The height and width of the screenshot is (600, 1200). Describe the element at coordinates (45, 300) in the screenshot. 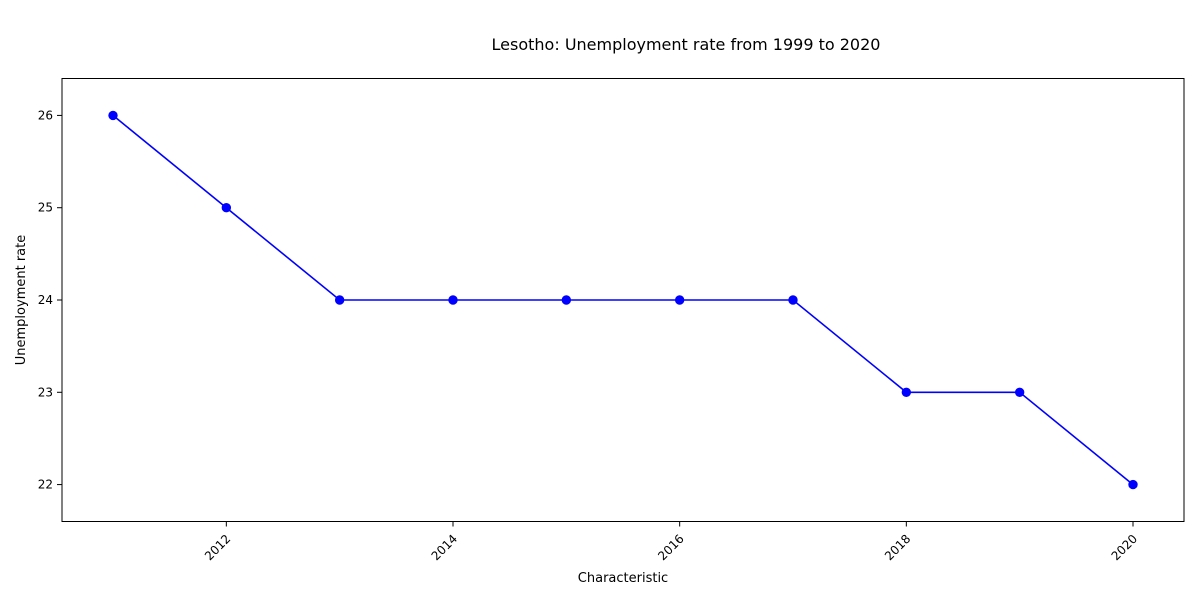

I see `y-tick-label: 24` at that location.